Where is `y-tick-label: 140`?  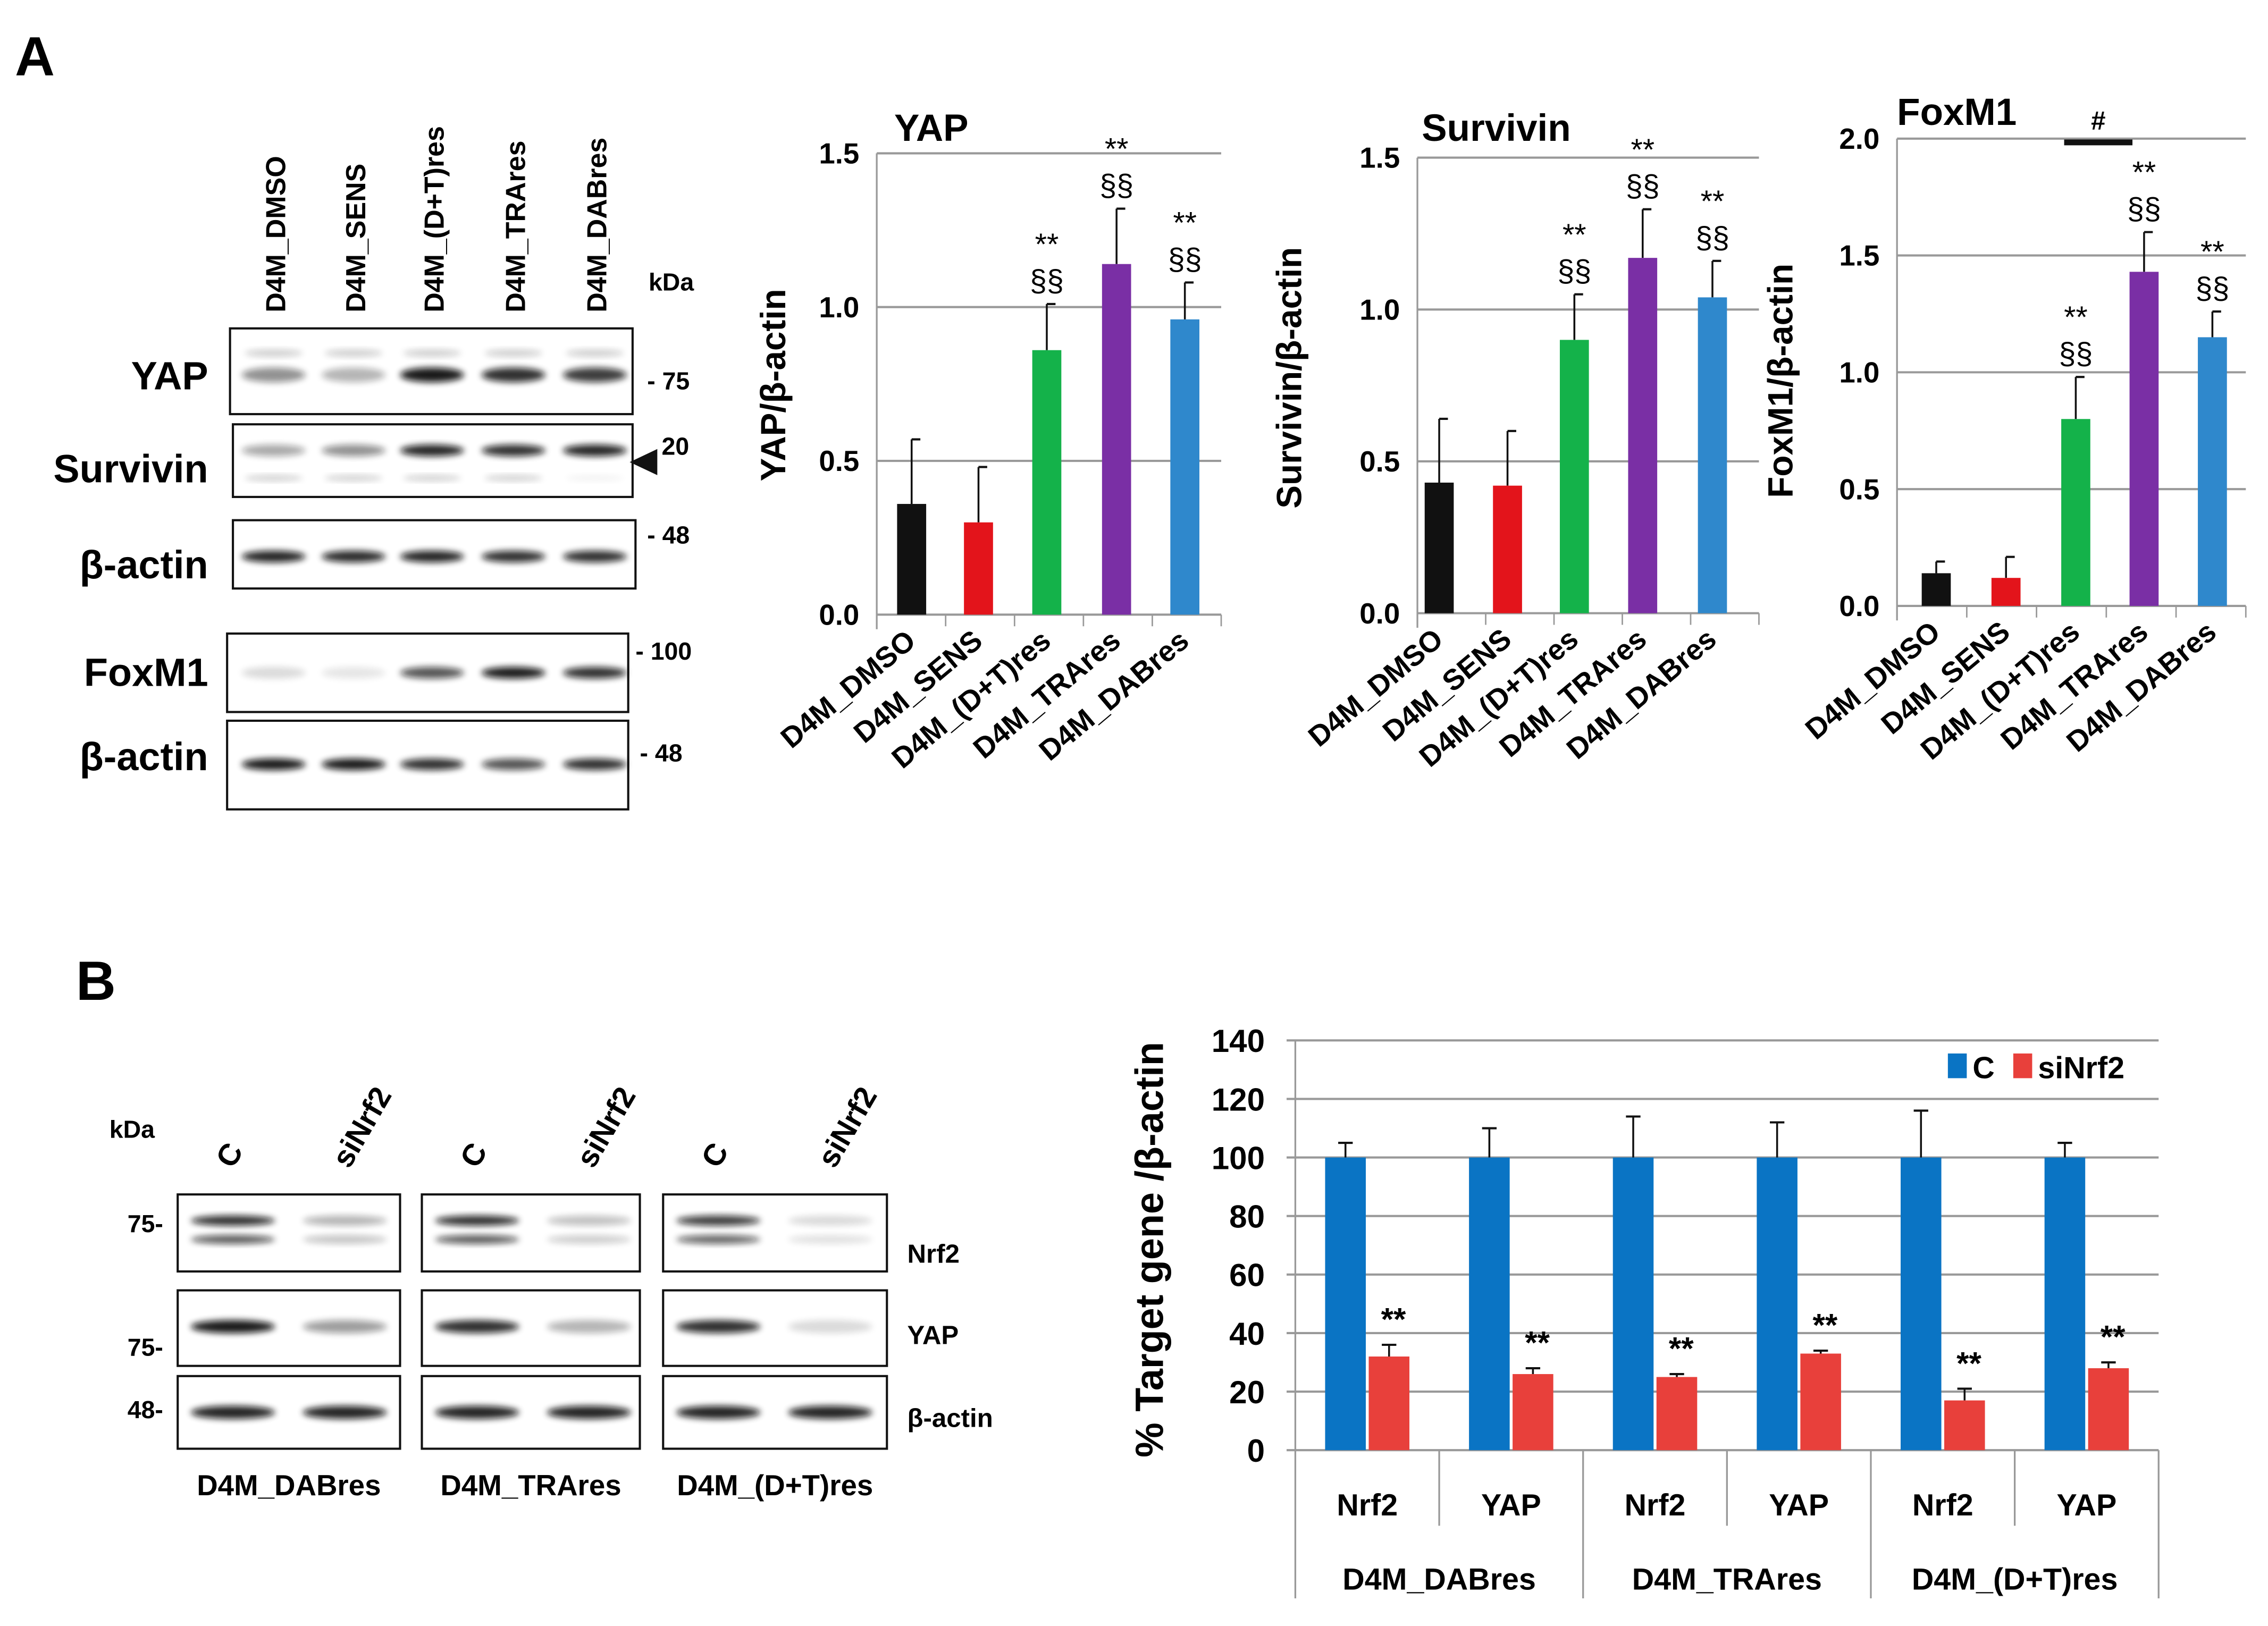 y-tick-label: 140 is located at coordinates (1238, 1041).